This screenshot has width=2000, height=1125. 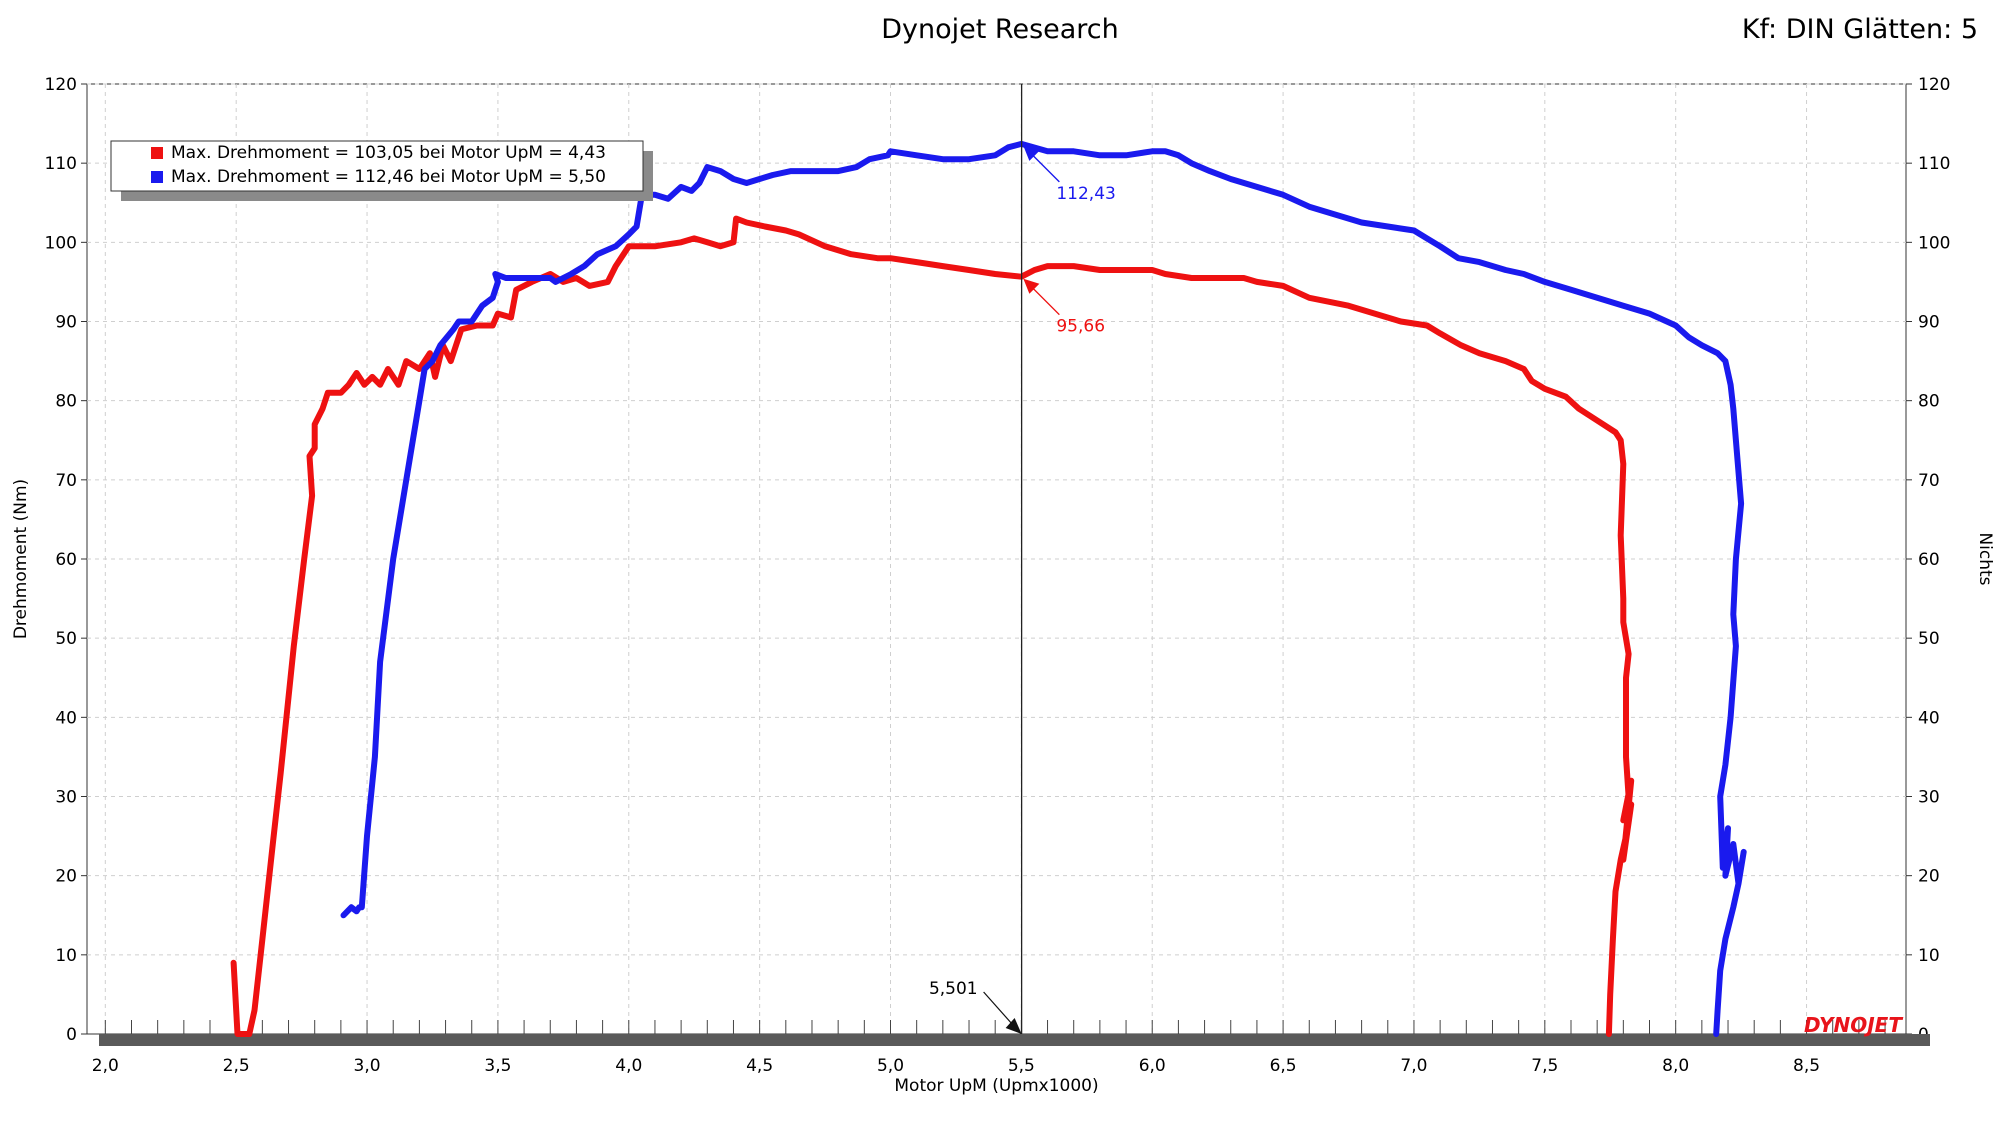 What do you see at coordinates (628, 1066) in the screenshot?
I see `x-tick-label: 4,0` at bounding box center [628, 1066].